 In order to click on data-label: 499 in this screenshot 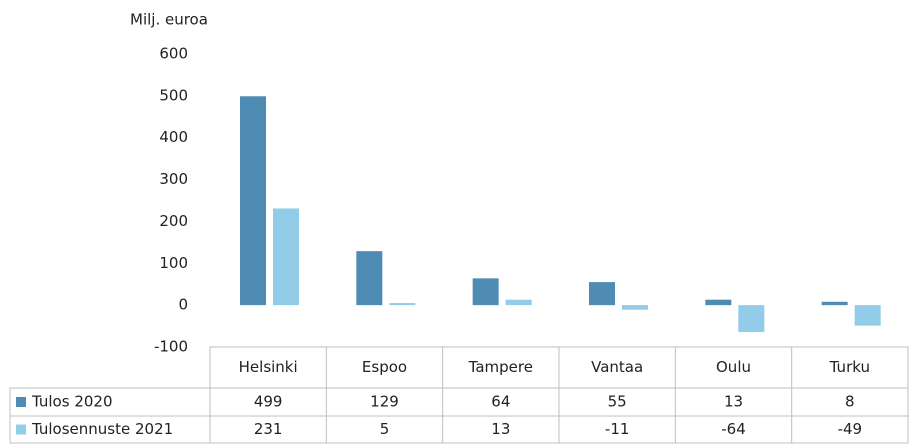, I will do `click(268, 402)`.